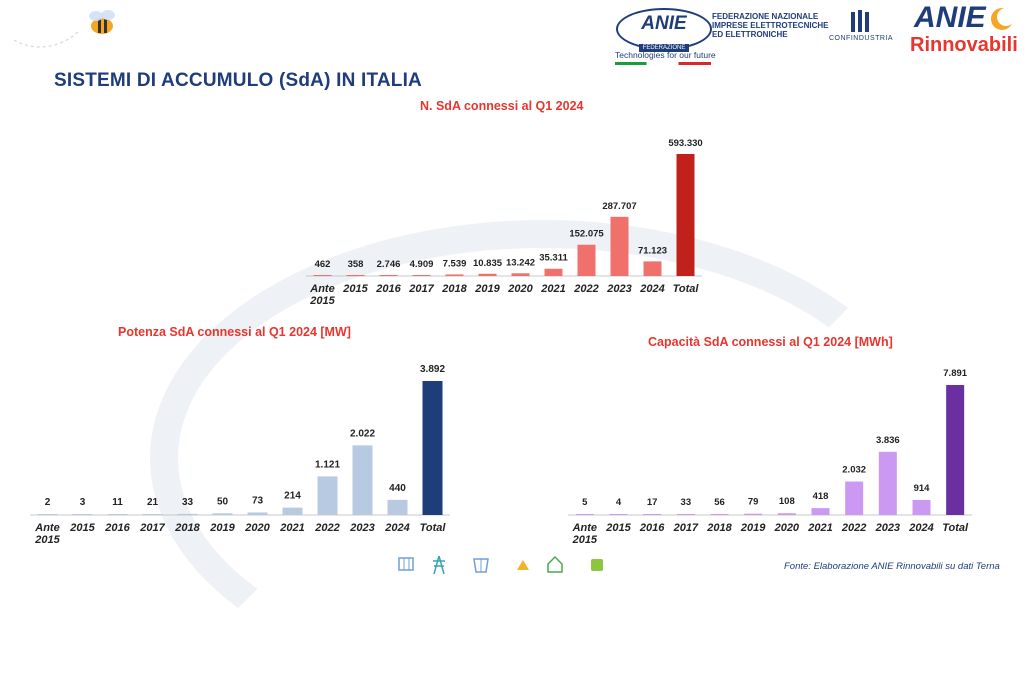  What do you see at coordinates (586, 234) in the screenshot?
I see `data-label: 152.075` at bounding box center [586, 234].